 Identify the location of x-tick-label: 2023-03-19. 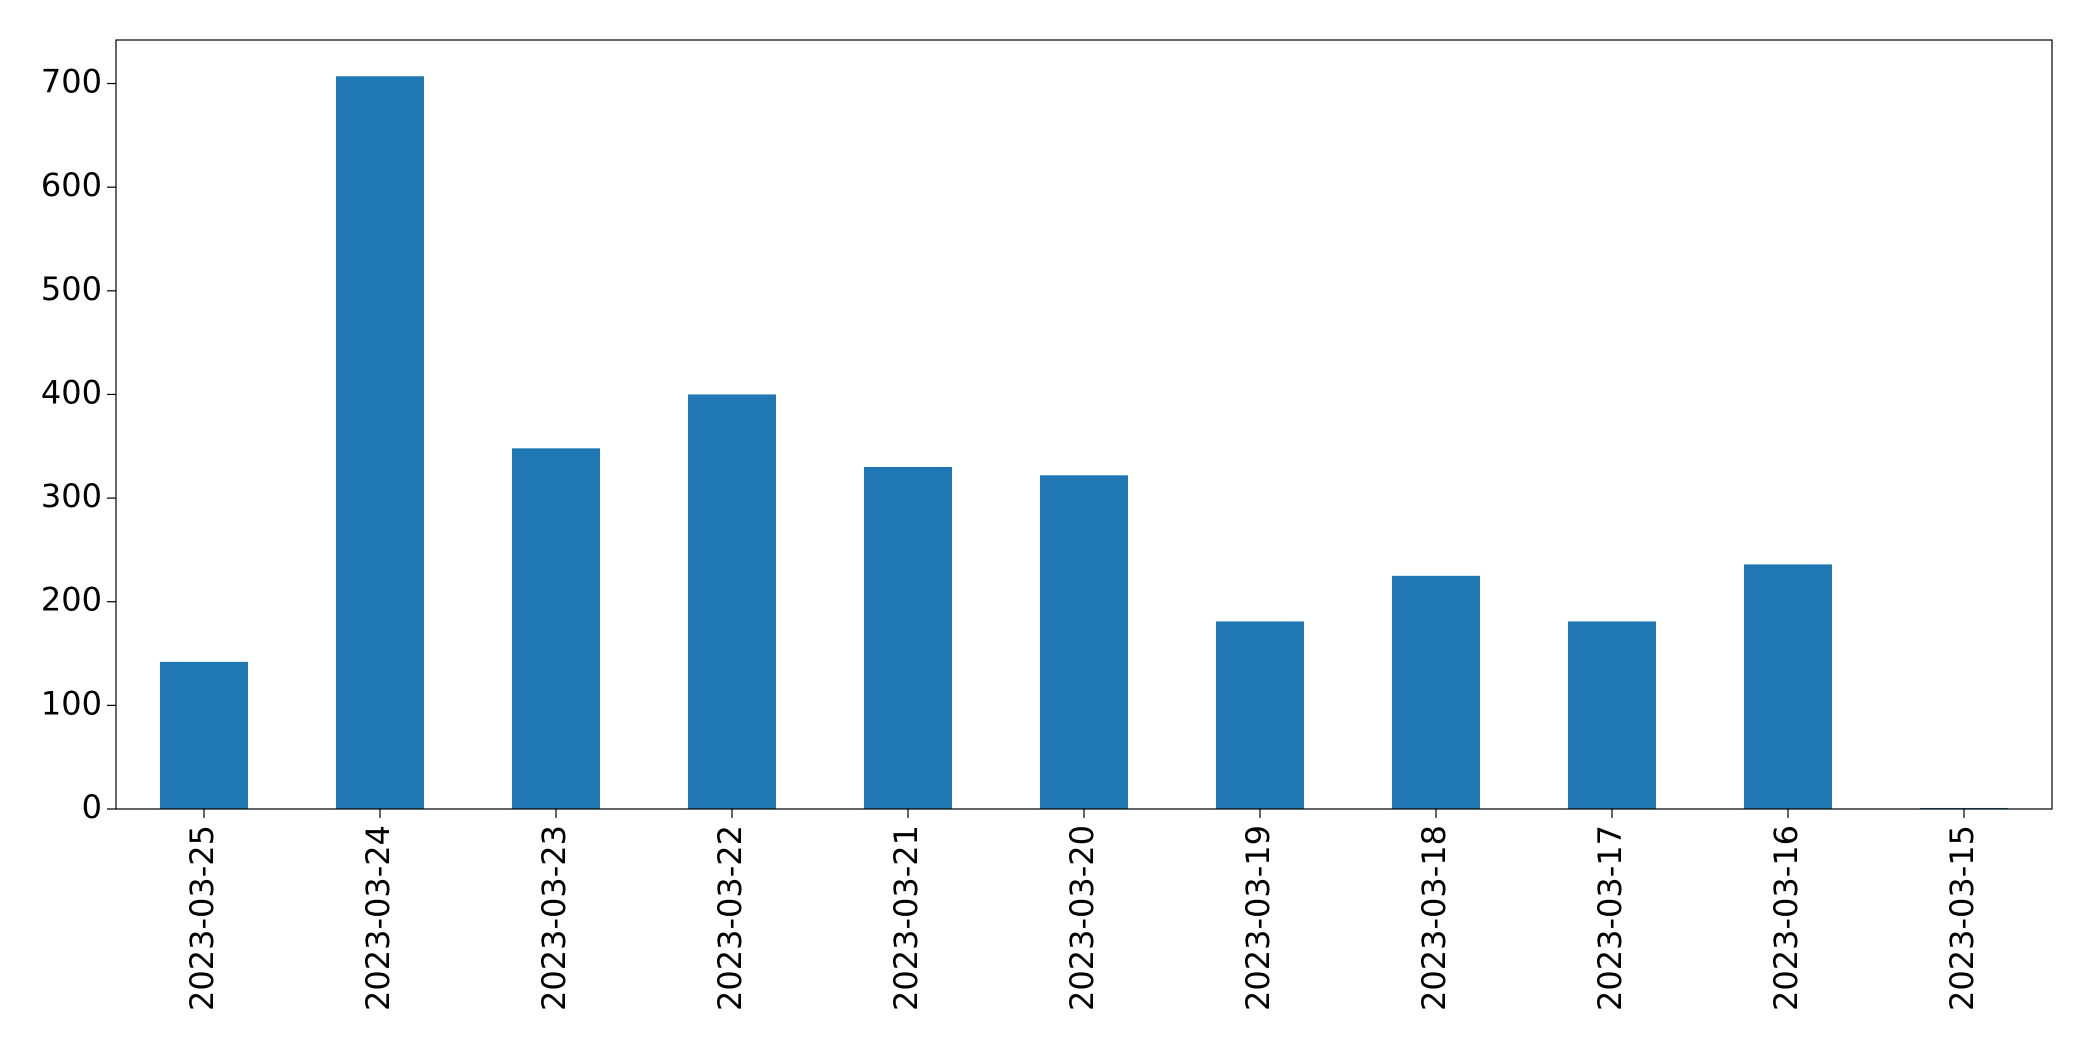
(1258, 918).